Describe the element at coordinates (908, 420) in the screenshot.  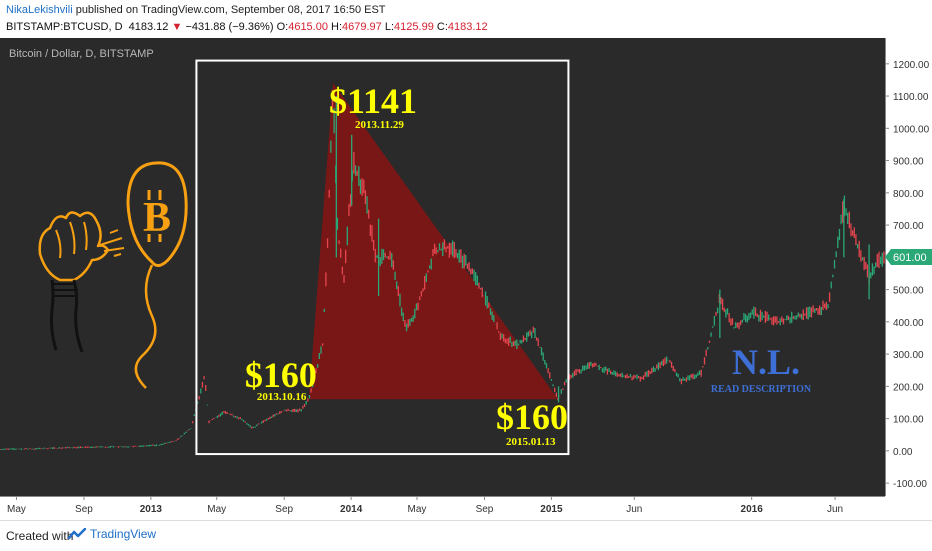
I see `y-tick-label: 100.00` at that location.